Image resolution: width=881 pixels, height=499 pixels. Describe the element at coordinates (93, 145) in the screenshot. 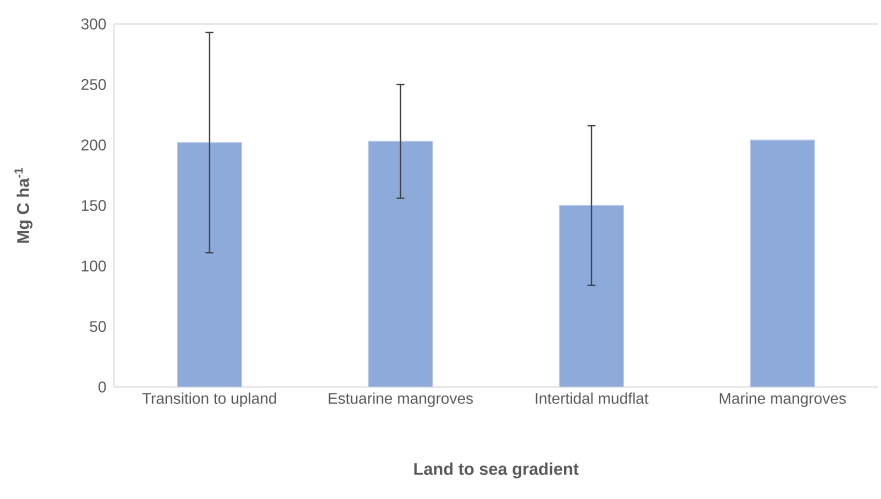

I see `y-tick-label: 200` at that location.